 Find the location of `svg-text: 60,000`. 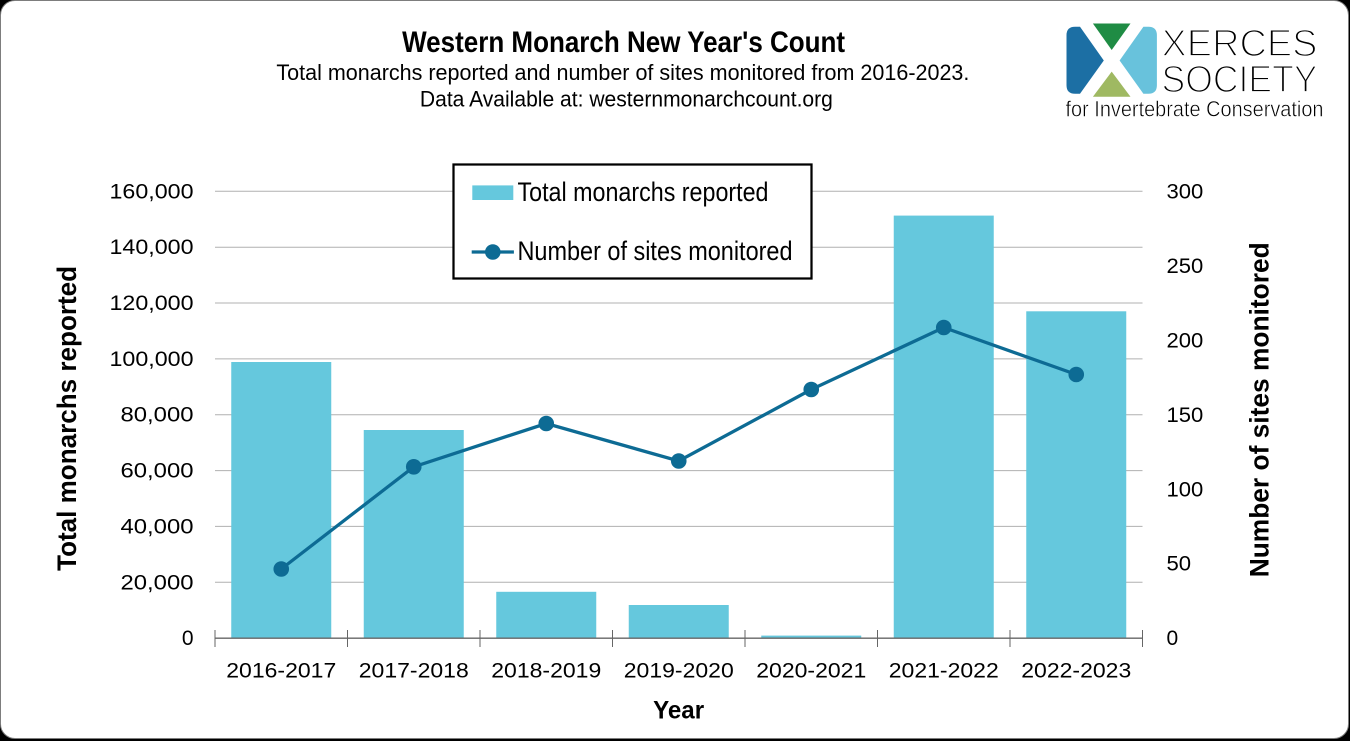

svg-text: 60,000 is located at coordinates (157, 471).